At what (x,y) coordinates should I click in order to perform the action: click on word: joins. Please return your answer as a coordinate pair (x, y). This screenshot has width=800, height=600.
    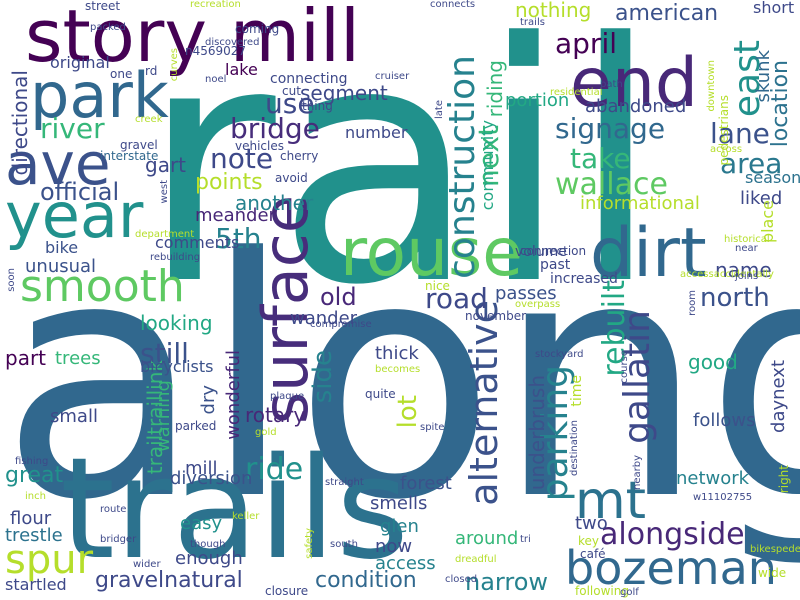
    Looking at the image, I should click on (747, 276).